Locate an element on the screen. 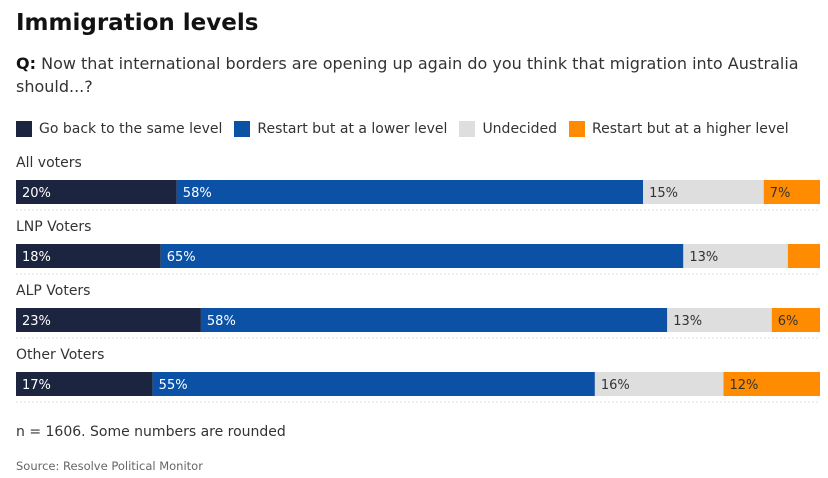 This screenshot has width=828, height=478. legend-label: Restart but at a lower level is located at coordinates (352, 129).